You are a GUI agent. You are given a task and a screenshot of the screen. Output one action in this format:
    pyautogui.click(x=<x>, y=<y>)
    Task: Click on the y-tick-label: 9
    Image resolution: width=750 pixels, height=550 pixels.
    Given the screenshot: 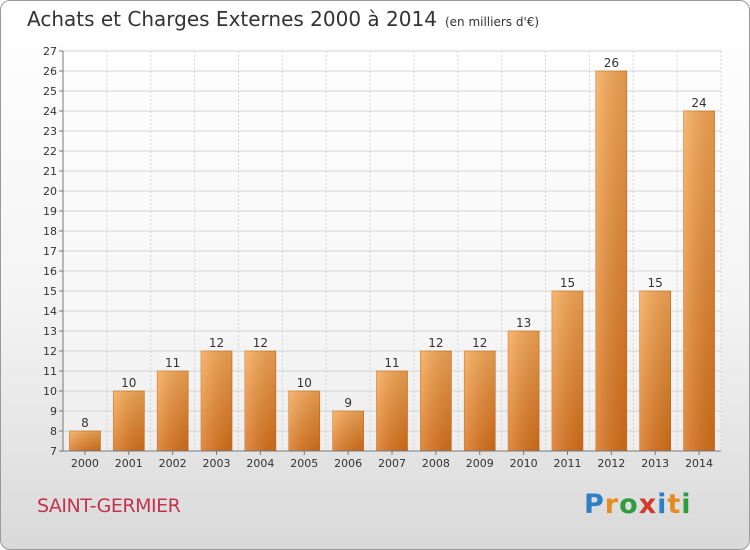 What is the action you would take?
    pyautogui.click(x=53, y=411)
    